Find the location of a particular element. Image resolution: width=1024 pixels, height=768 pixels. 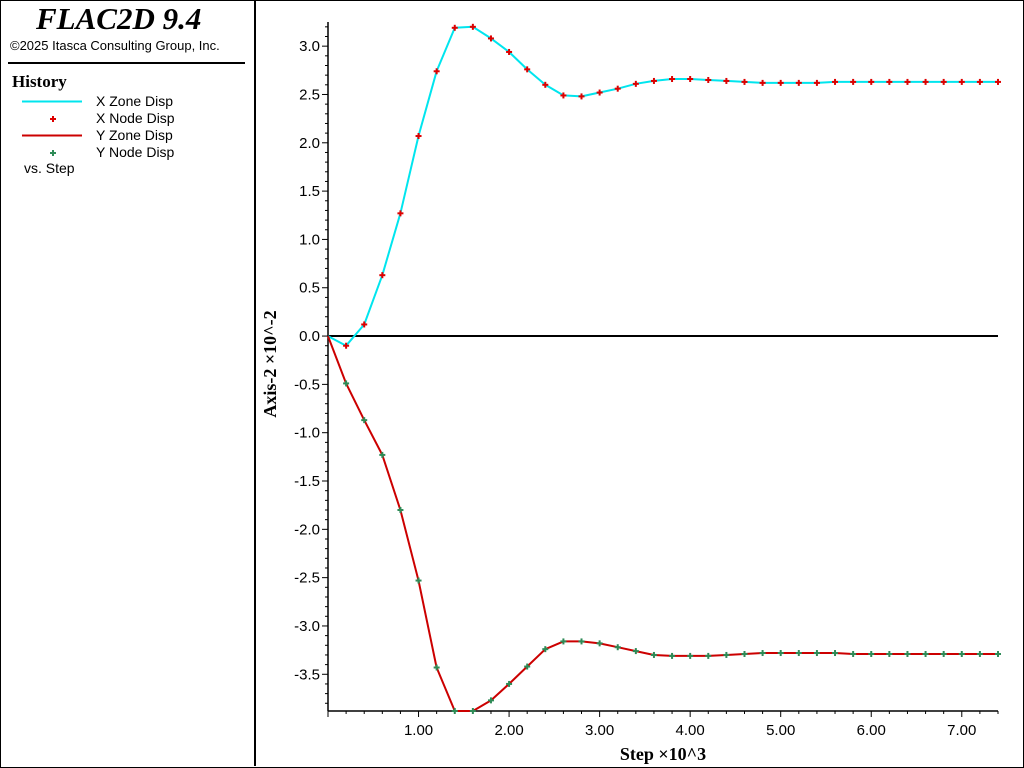

y-tick-label: -2.0 is located at coordinates (307, 529).